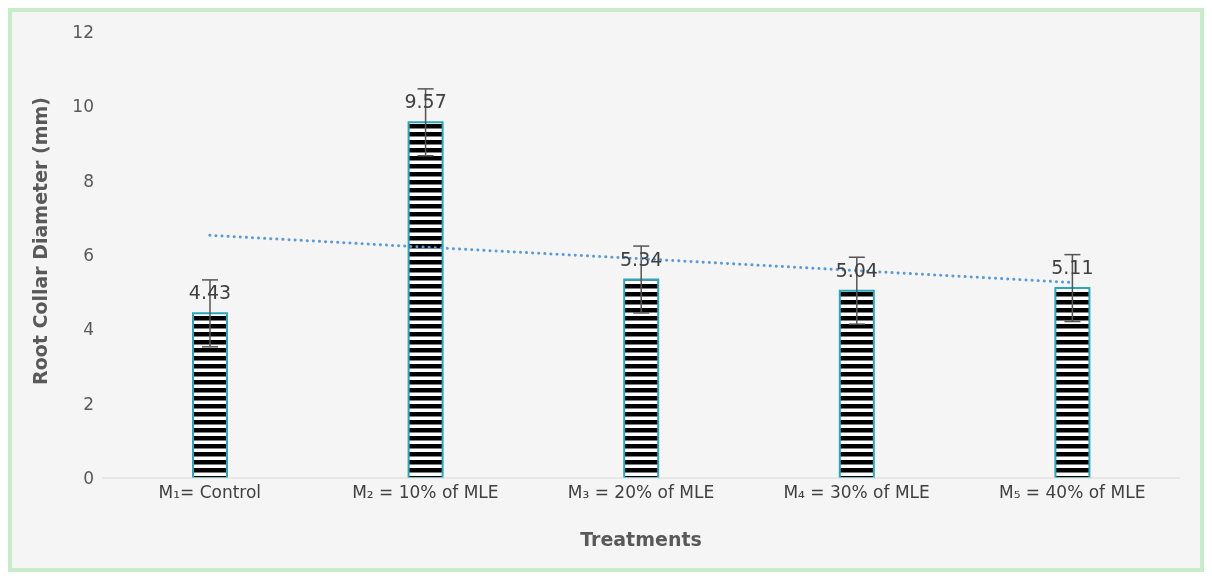 This screenshot has height=580, width=1212. I want to click on y-axis-title: Root Collar Diameter (mm), so click(39, 241).